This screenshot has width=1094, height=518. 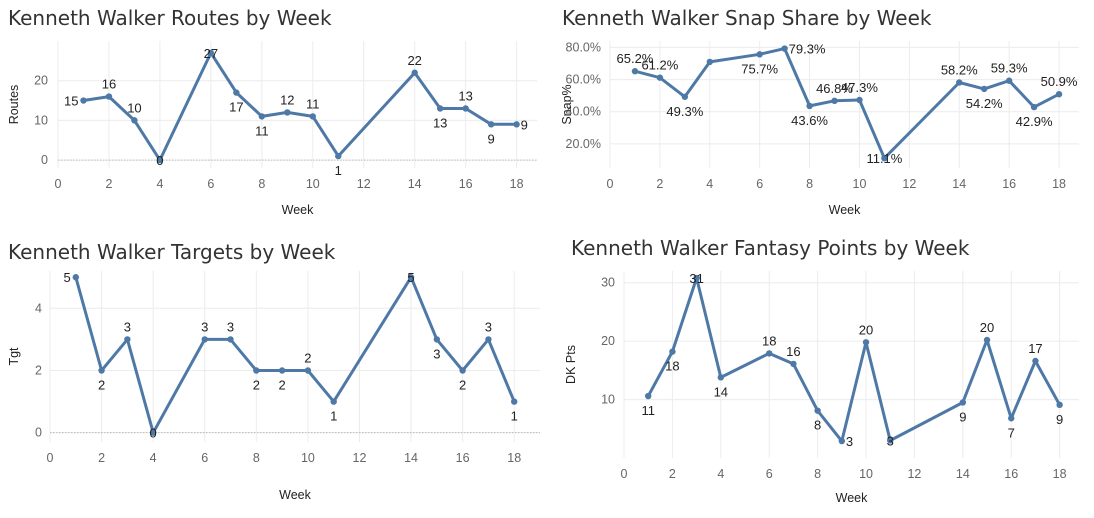 What do you see at coordinates (987, 327) in the screenshot?
I see `data-label: 20` at bounding box center [987, 327].